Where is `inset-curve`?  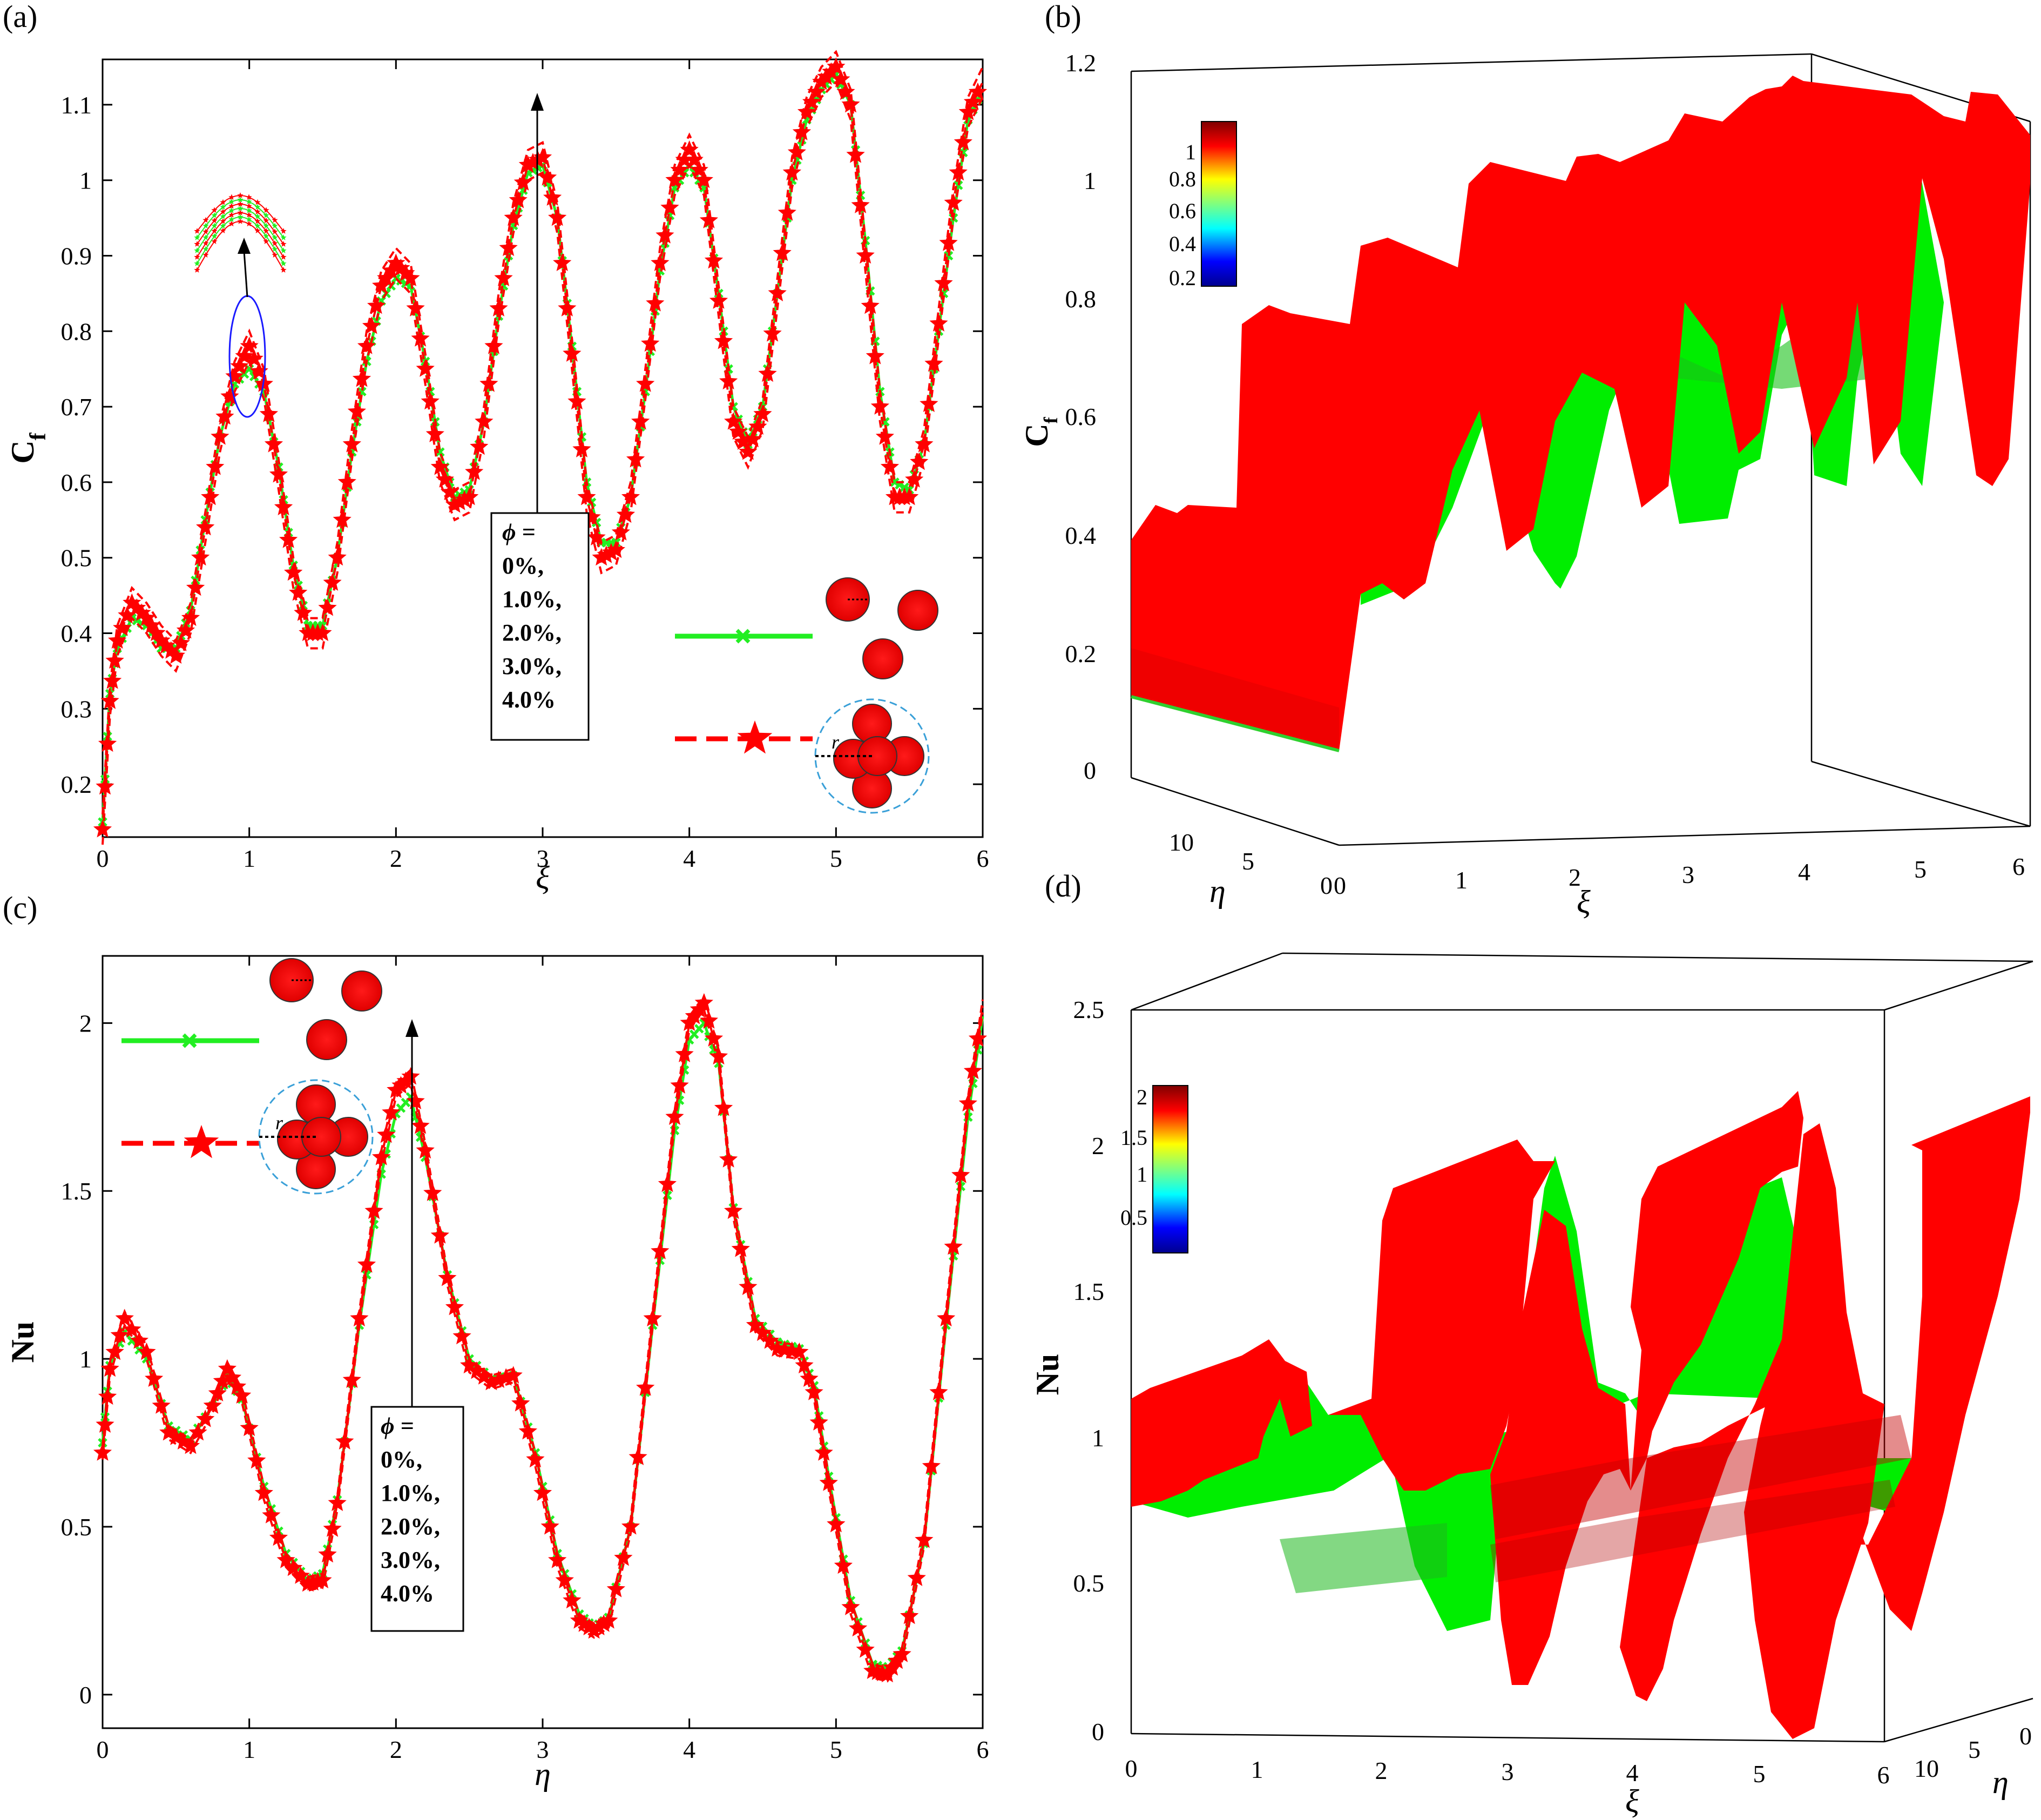
inset-curve is located at coordinates (240, 218).